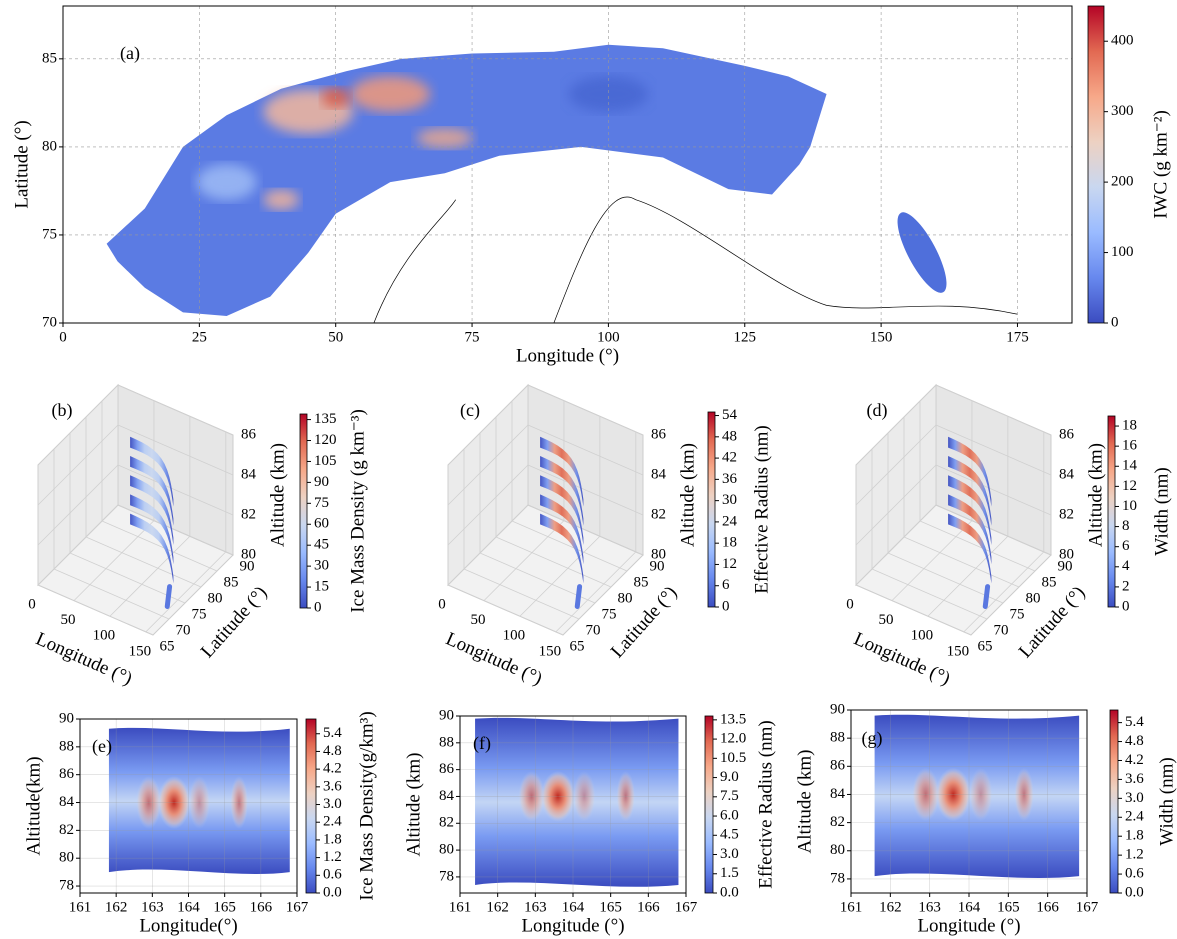 This screenshot has height=939, width=1177. What do you see at coordinates (877, 410) in the screenshot?
I see `panel-label: (d)` at bounding box center [877, 410].